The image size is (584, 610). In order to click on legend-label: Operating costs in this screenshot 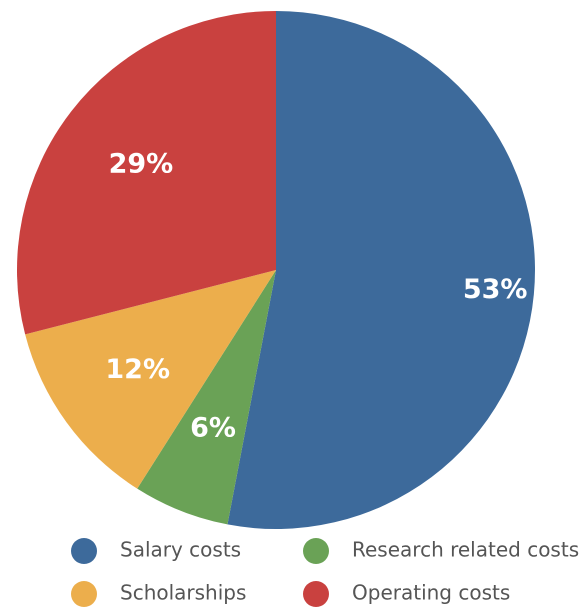, I will do `click(431, 593)`.